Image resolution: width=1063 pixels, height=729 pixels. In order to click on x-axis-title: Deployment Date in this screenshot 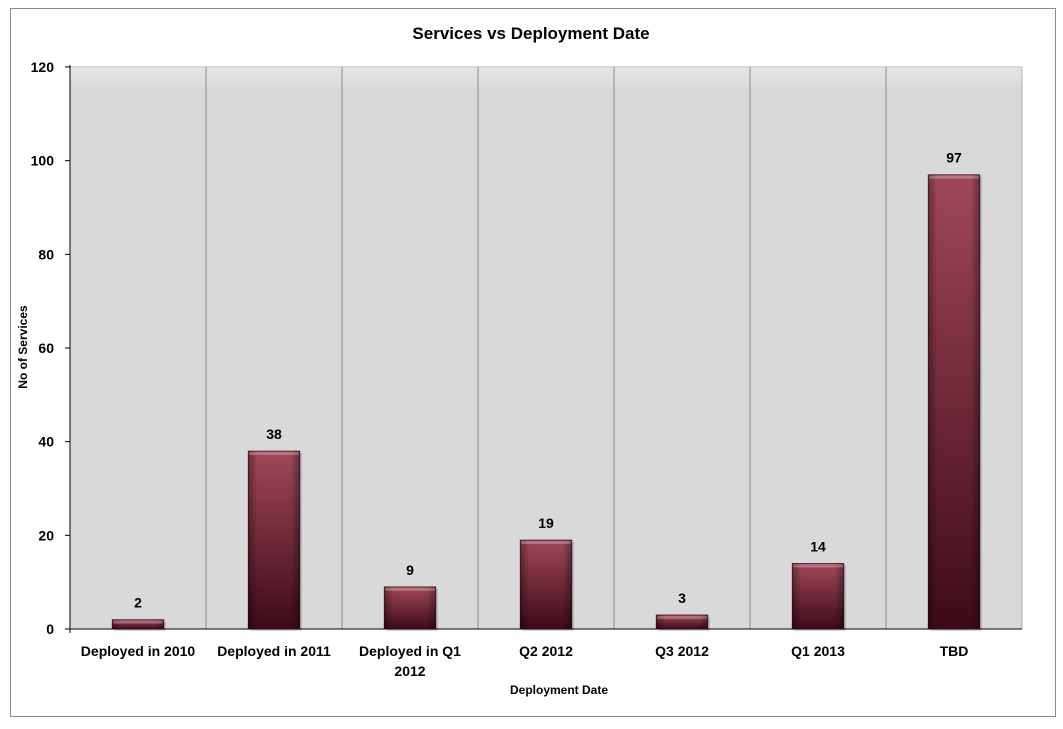, I will do `click(559, 690)`.